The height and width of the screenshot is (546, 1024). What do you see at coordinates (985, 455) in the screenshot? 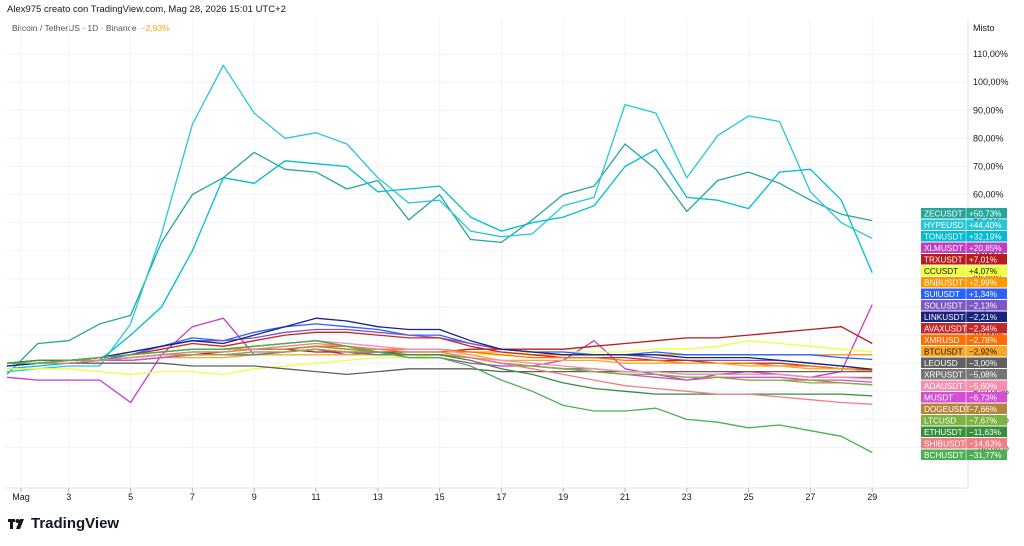
I see `series-value: −31,77%` at bounding box center [985, 455].